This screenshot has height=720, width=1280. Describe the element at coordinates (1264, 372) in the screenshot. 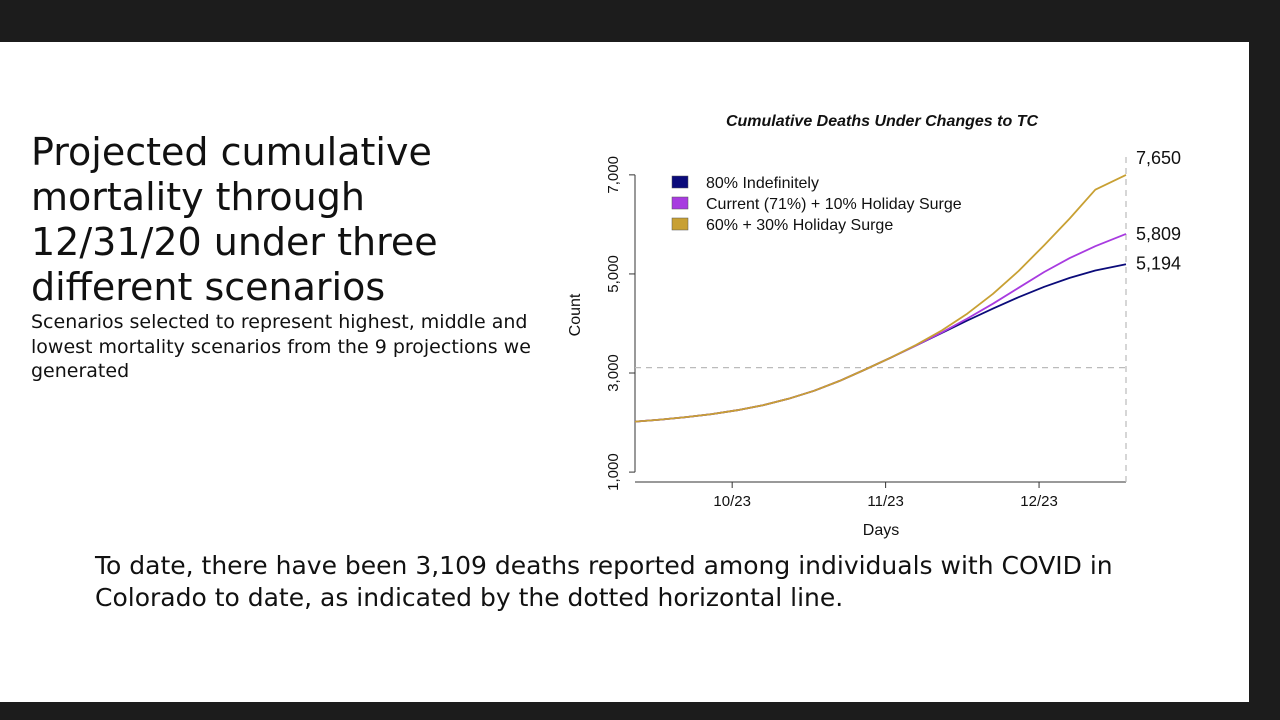

I see `right-letterbox-bar` at that location.